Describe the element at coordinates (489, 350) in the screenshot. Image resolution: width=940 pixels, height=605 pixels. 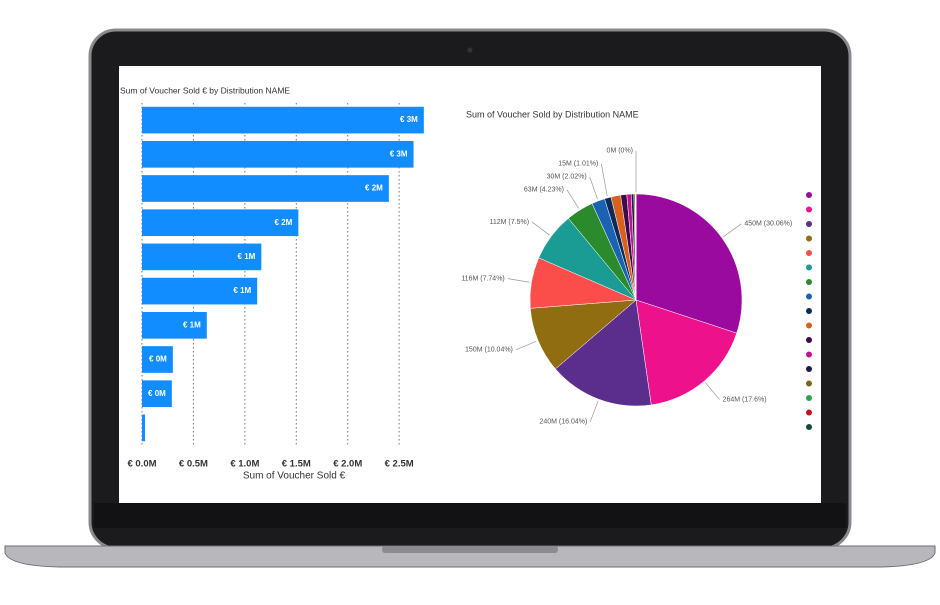
I see `data-label: 150M (10.04%)` at that location.